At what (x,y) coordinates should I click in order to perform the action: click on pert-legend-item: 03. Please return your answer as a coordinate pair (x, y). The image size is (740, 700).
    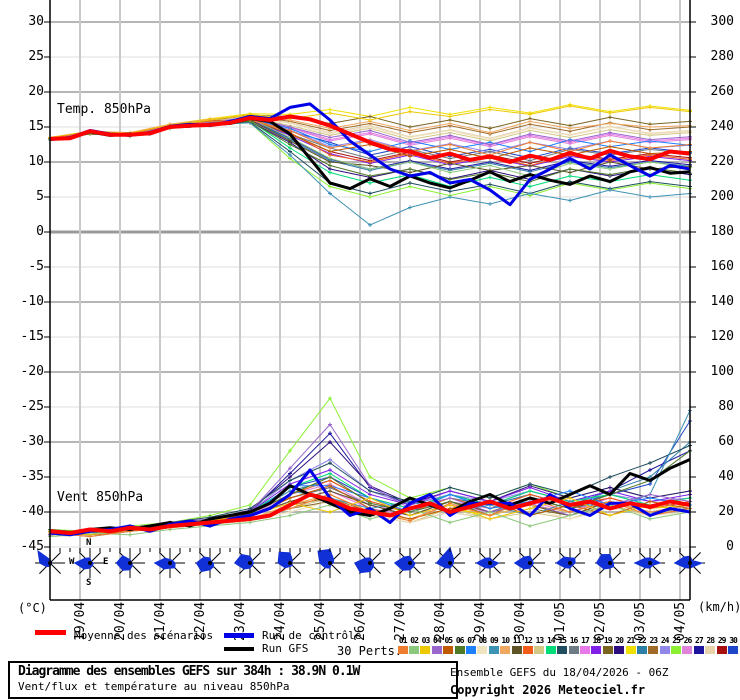
    Looking at the image, I should click on (425, 645).